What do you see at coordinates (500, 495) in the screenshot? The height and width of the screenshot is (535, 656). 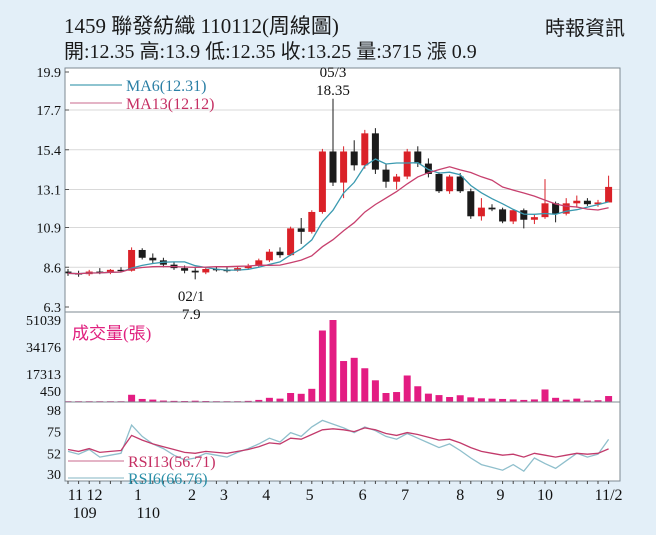 I see `month-label: 9` at bounding box center [500, 495].